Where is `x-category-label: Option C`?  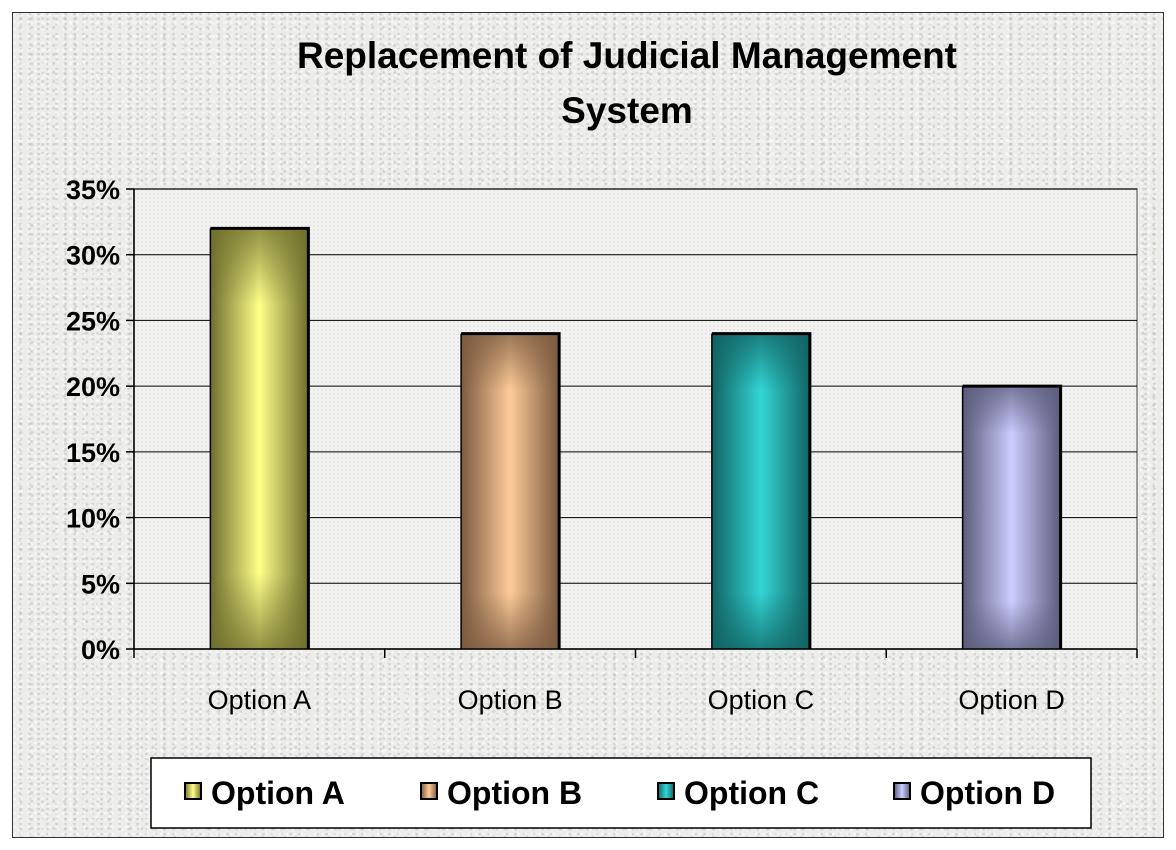 x-category-label: Option C is located at coordinates (761, 700).